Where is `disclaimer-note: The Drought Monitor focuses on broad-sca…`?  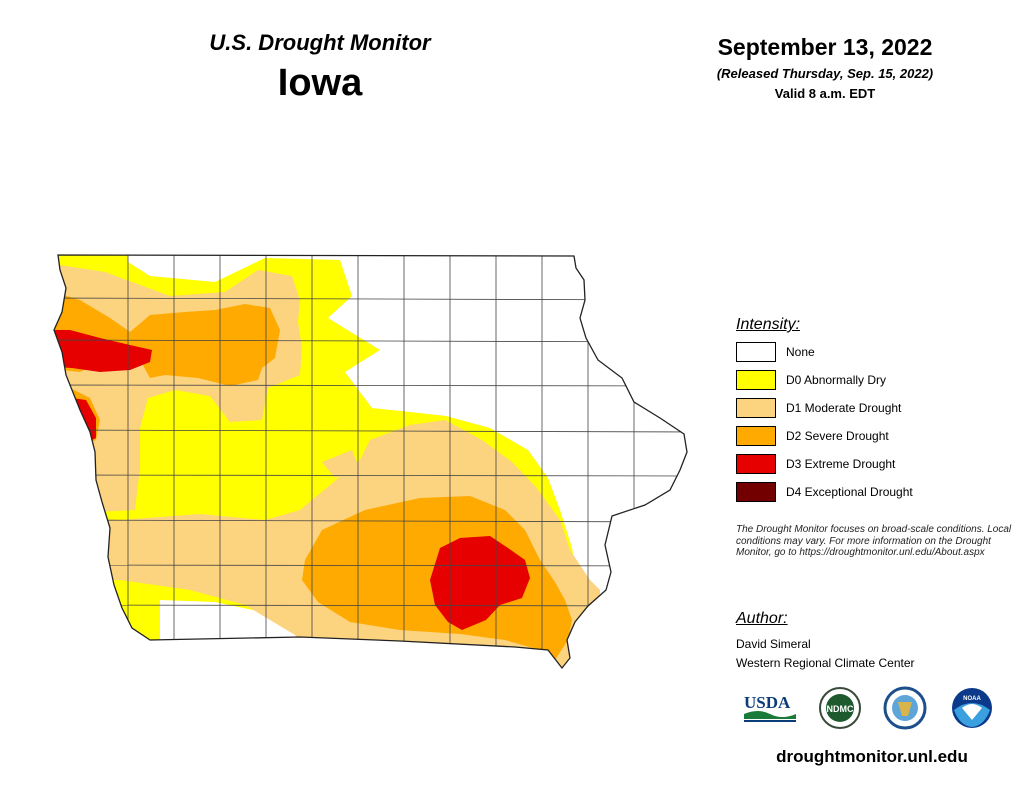 disclaimer-note: The Drought Monitor focuses on broad-sca… is located at coordinates (874, 541).